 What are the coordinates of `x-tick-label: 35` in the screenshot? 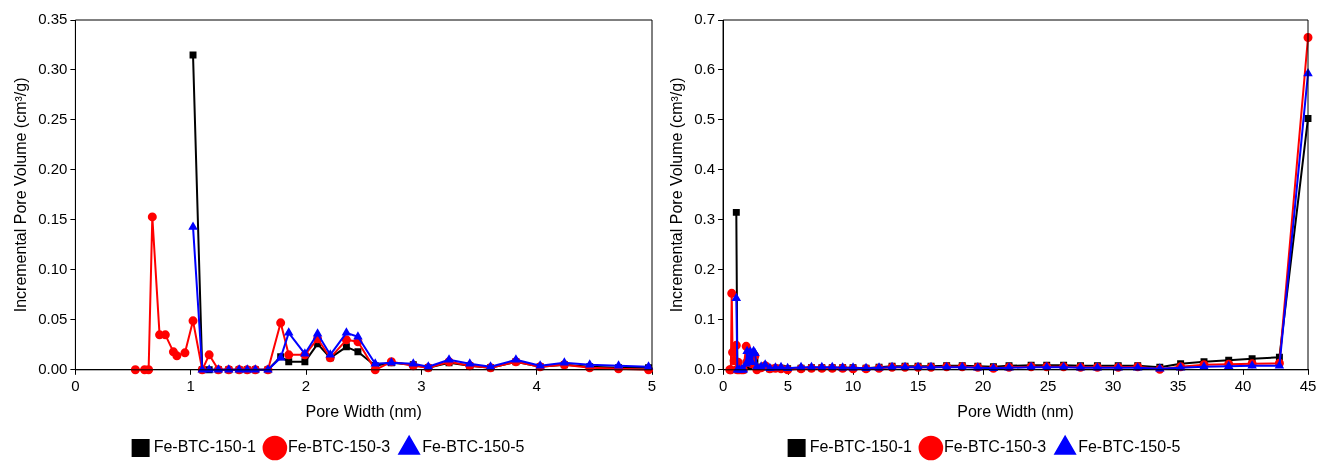 It's located at (1178, 385).